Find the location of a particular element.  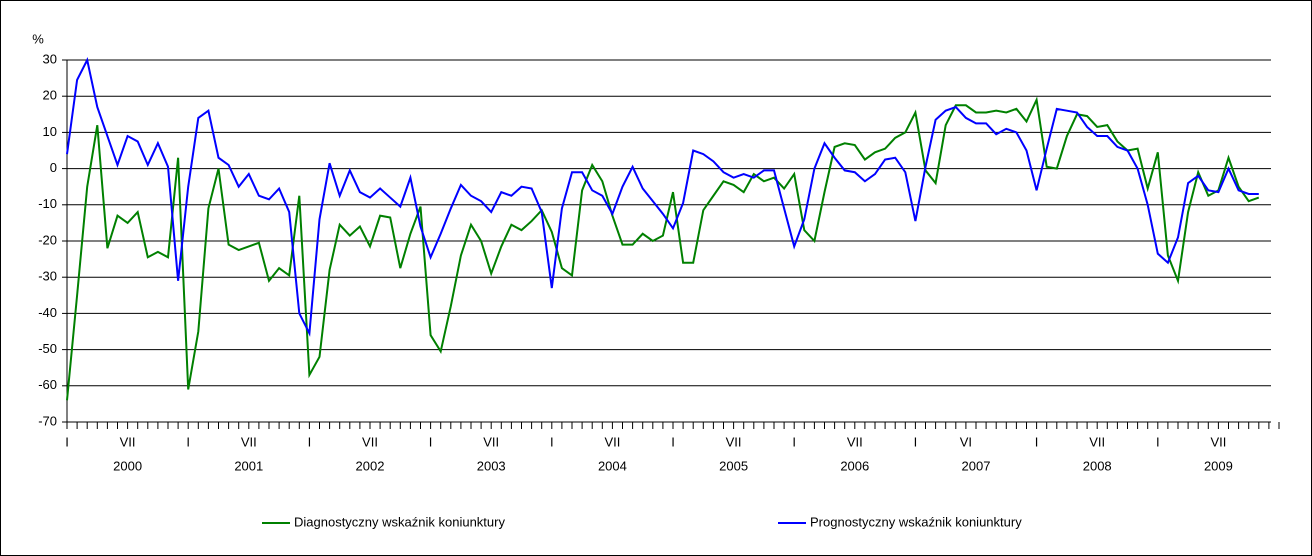

year-label: 2007 is located at coordinates (976, 465).